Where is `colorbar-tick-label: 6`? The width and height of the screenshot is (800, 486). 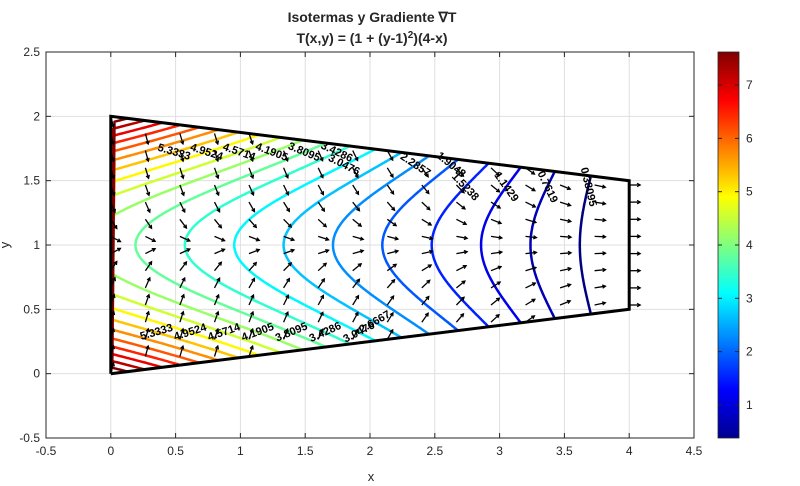
colorbar-tick-label: 6 is located at coordinates (749, 138).